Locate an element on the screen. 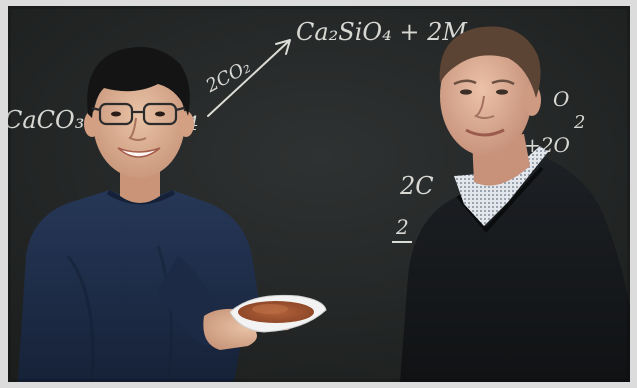  right-smile is located at coordinates (485, 132).